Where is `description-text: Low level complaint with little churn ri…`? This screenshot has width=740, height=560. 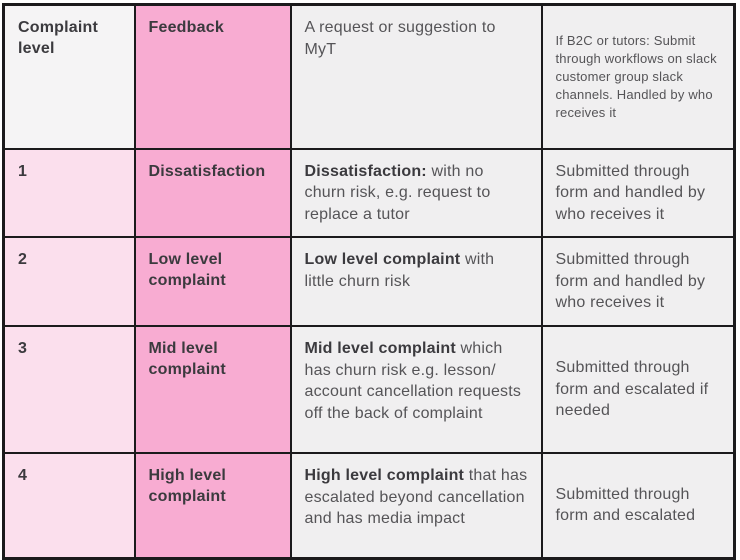
description-text: Low level complaint with little churn ri… is located at coordinates (400, 270).